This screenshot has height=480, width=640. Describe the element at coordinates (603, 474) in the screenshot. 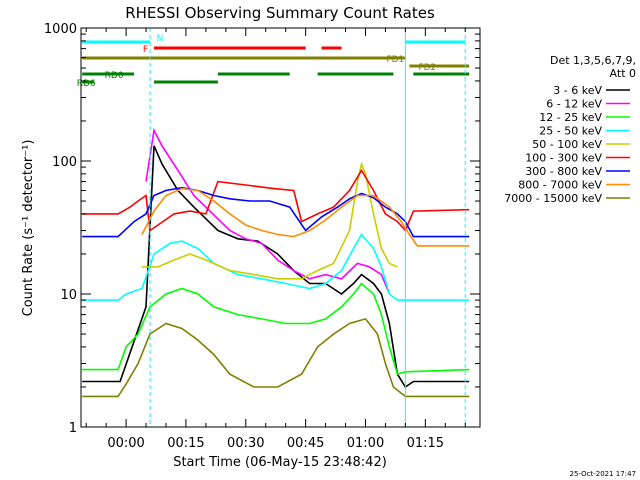

I see `footer-timestamp: 25-Oct-2021 17:47` at that location.